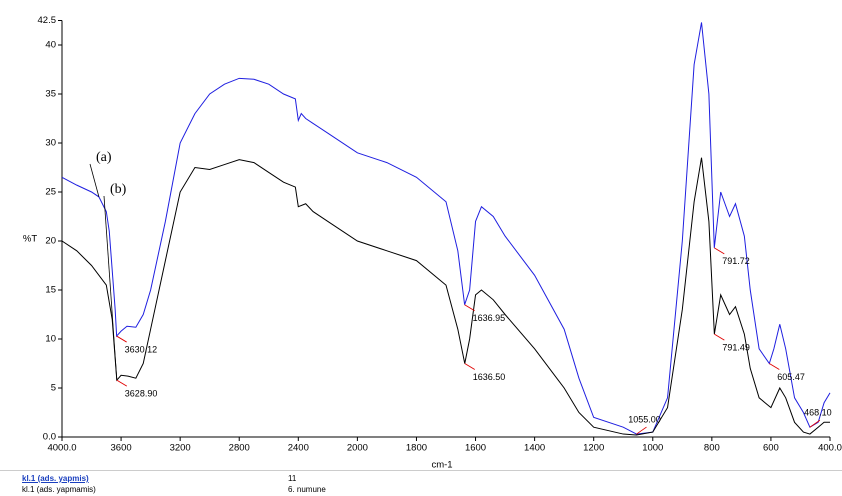 This screenshot has height=496, width=842. What do you see at coordinates (50, 290) in the screenshot?
I see `y-tick-label: 15` at bounding box center [50, 290].